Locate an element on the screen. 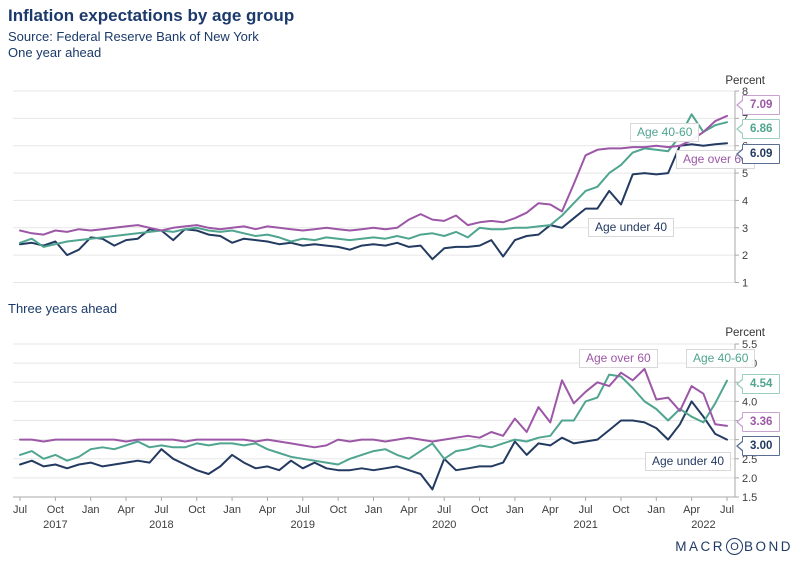 The width and height of the screenshot is (800, 564). page-title: Inflation expectations by age group is located at coordinates (151, 15).